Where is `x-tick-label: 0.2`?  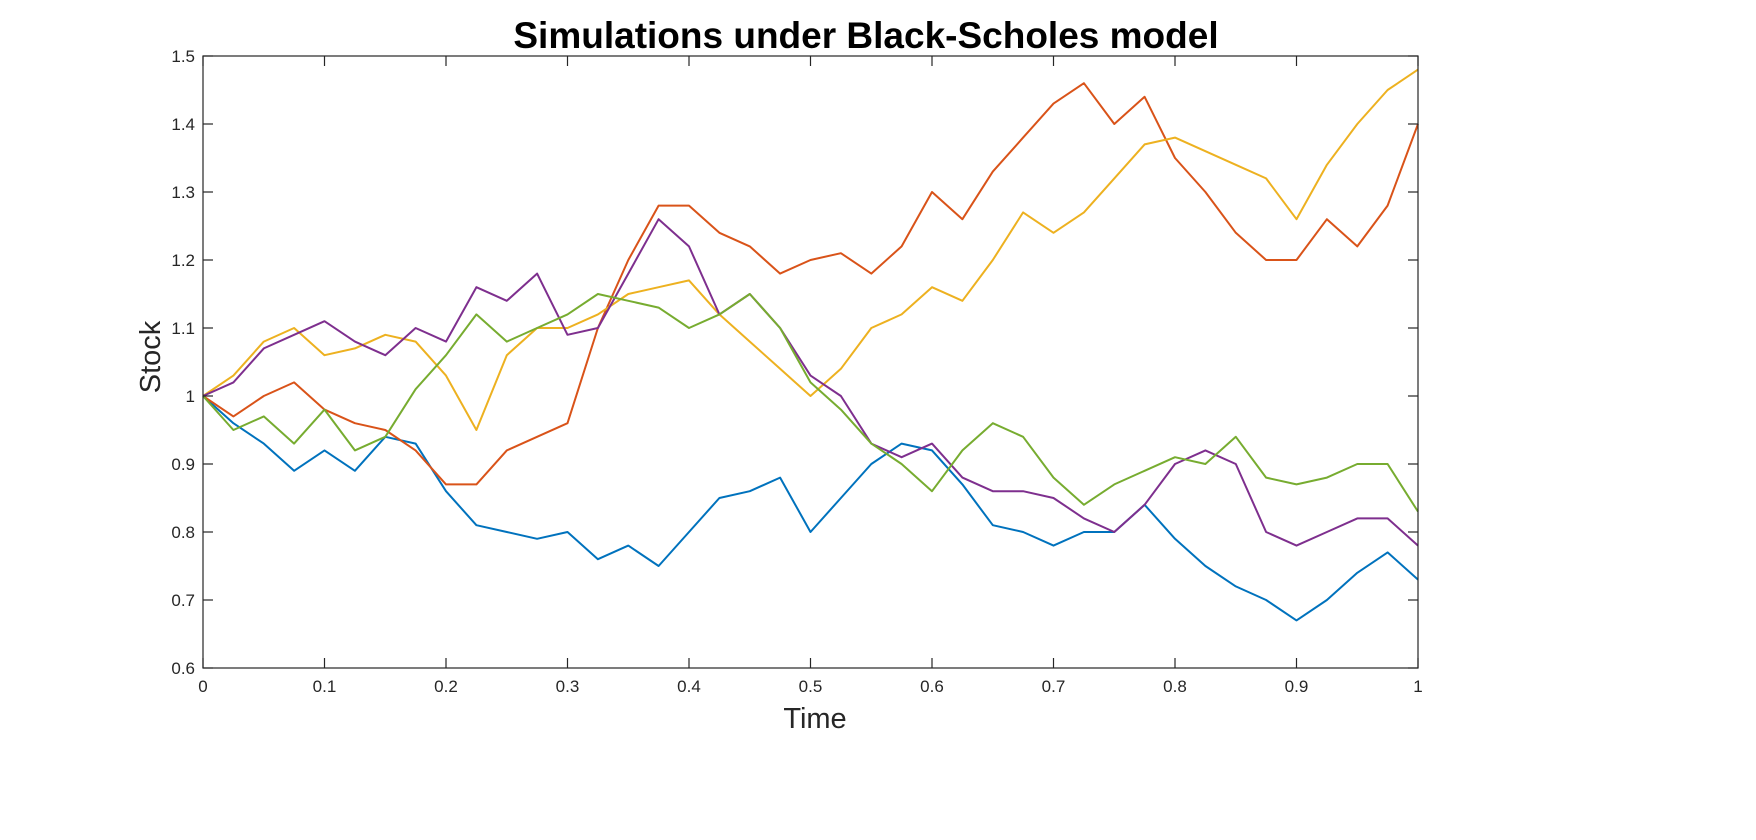
x-tick-label: 0.2 is located at coordinates (446, 686).